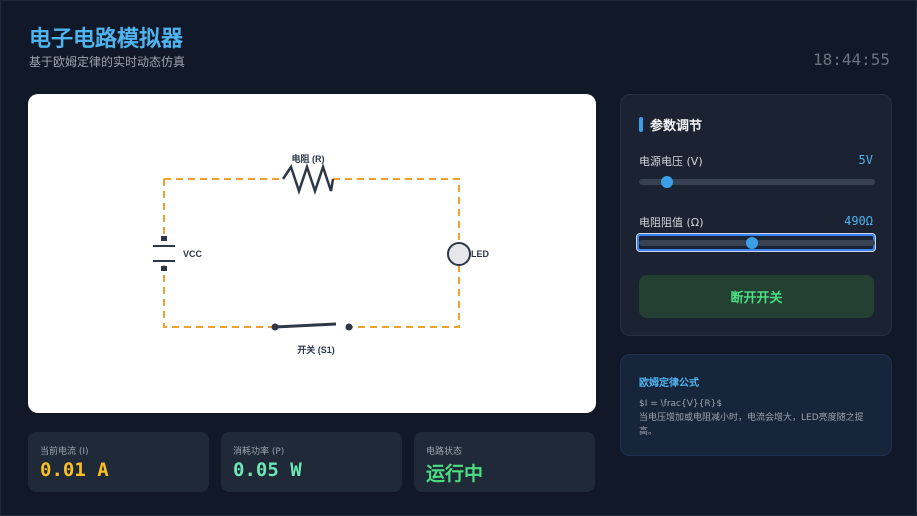  What do you see at coordinates (757, 182) in the screenshot?
I see `voltage-slider` at bounding box center [757, 182].